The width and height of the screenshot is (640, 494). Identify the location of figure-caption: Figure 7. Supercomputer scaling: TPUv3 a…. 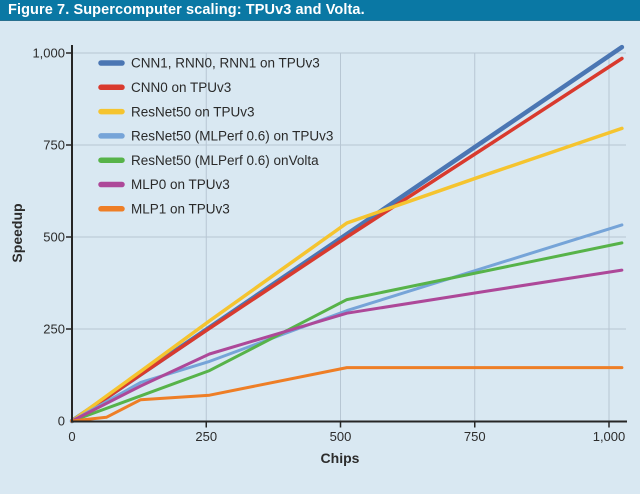
(186, 10).